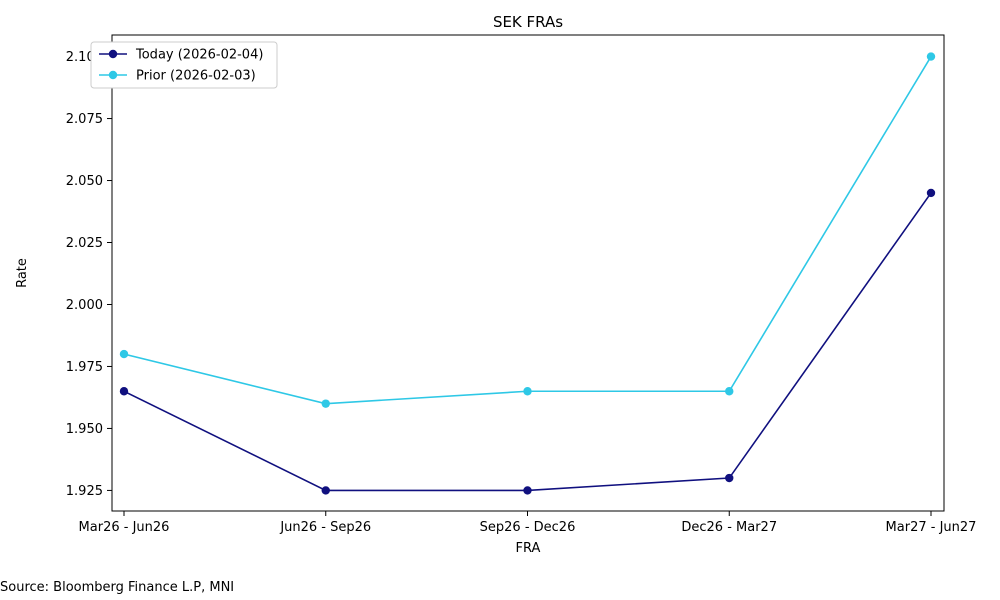 The height and width of the screenshot is (600, 1000). Describe the element at coordinates (528, 527) in the screenshot. I see `x-tick-label: Sep26 - Dec26` at that location.